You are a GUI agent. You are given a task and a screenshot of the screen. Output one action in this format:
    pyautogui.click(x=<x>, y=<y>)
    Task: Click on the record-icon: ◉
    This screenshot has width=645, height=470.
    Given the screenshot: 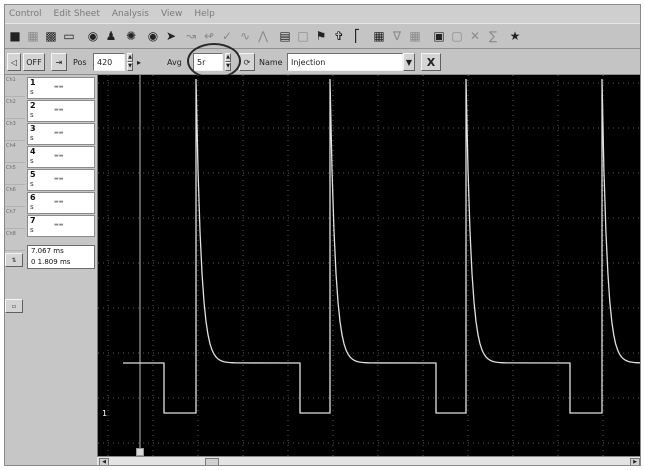 What is the action you would take?
    pyautogui.click(x=153, y=36)
    